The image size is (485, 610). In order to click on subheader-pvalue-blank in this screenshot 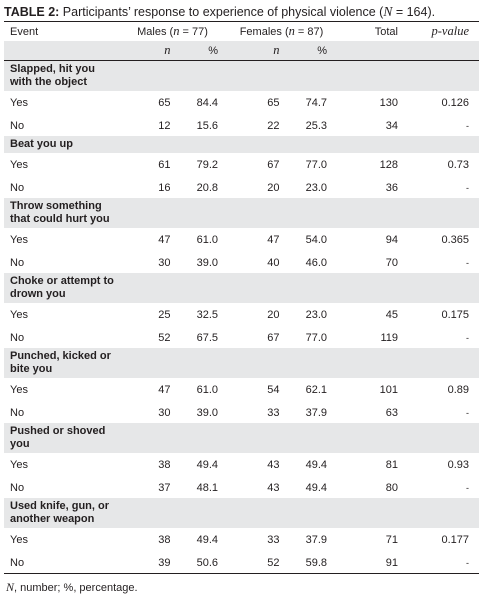, I will do `click(443, 51)`.